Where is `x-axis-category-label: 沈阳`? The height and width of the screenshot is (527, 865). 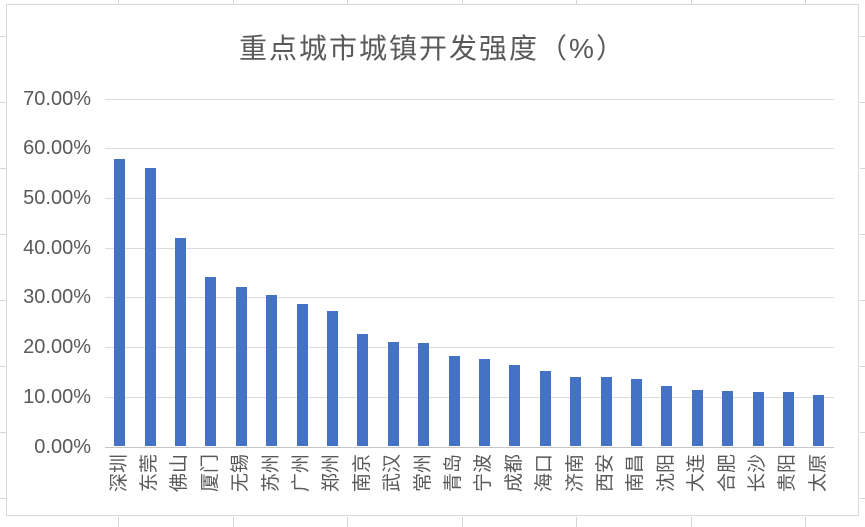 x-axis-category-label: 沈阳 is located at coordinates (666, 473).